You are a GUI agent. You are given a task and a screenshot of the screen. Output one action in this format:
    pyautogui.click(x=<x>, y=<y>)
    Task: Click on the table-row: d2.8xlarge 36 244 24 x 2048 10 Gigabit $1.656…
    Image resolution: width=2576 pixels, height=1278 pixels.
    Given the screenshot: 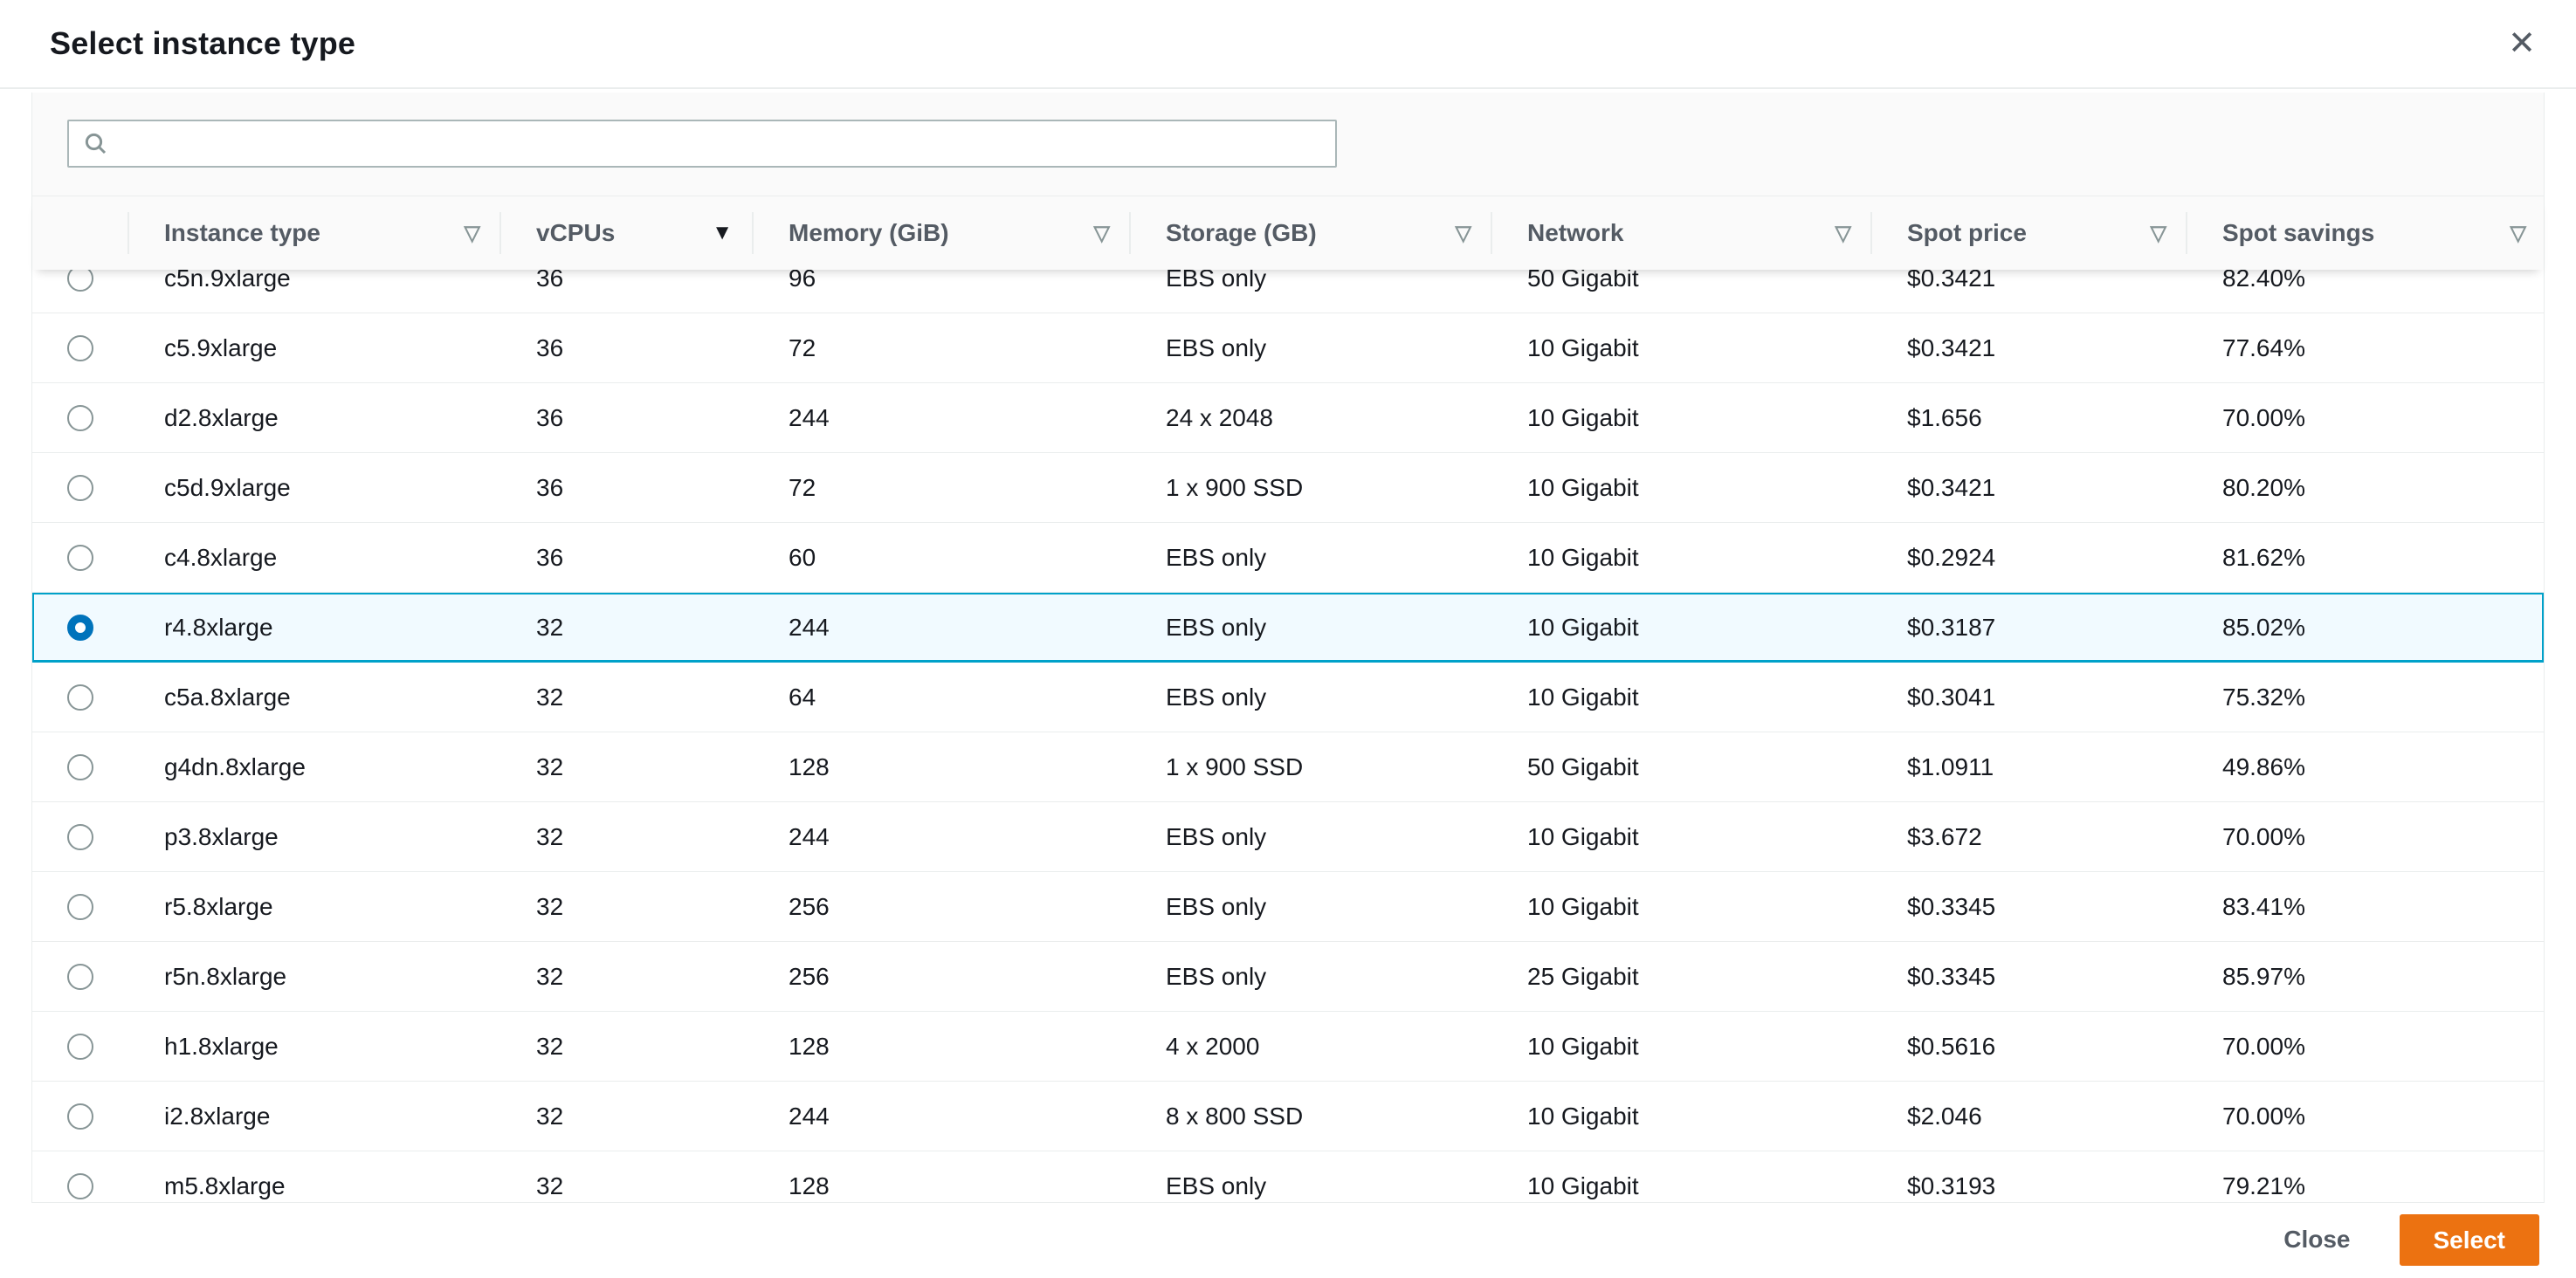 What is the action you would take?
    pyautogui.click(x=1288, y=418)
    